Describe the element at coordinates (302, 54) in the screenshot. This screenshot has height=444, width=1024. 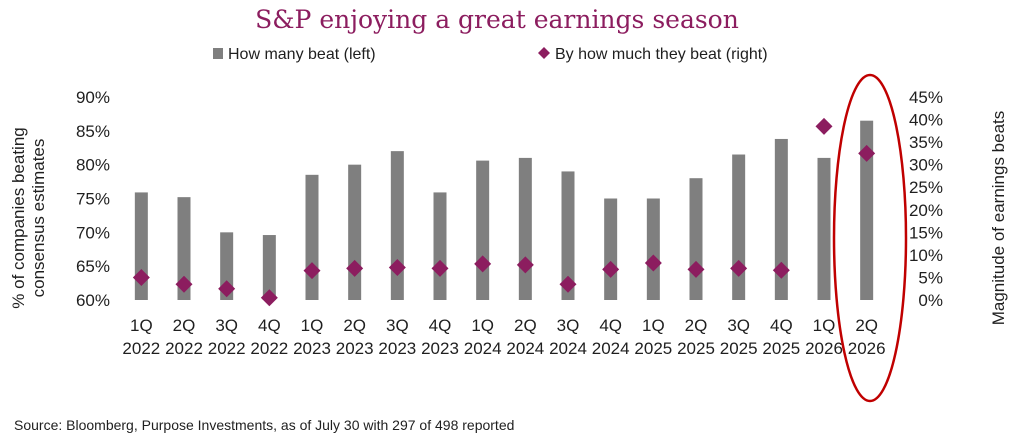
I see `legend-bar-label: How many beat (left)` at that location.